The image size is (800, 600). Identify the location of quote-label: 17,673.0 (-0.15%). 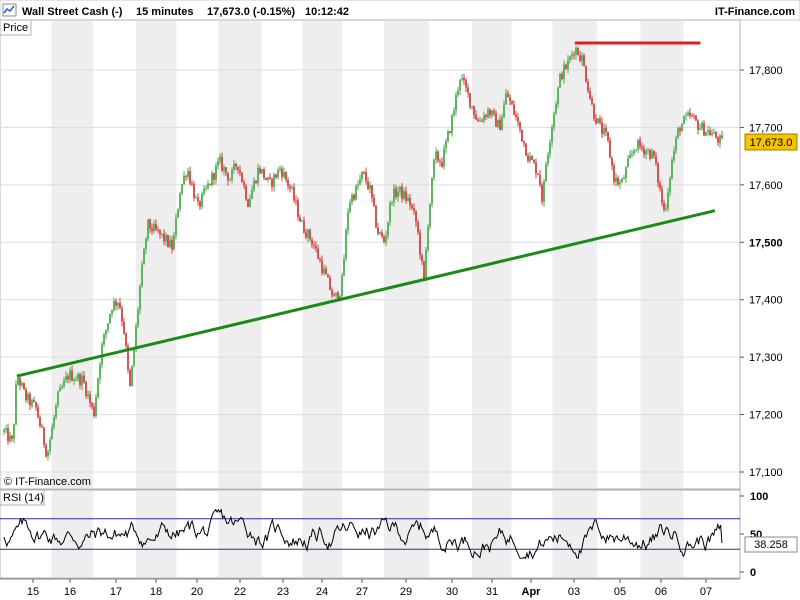
(251, 12).